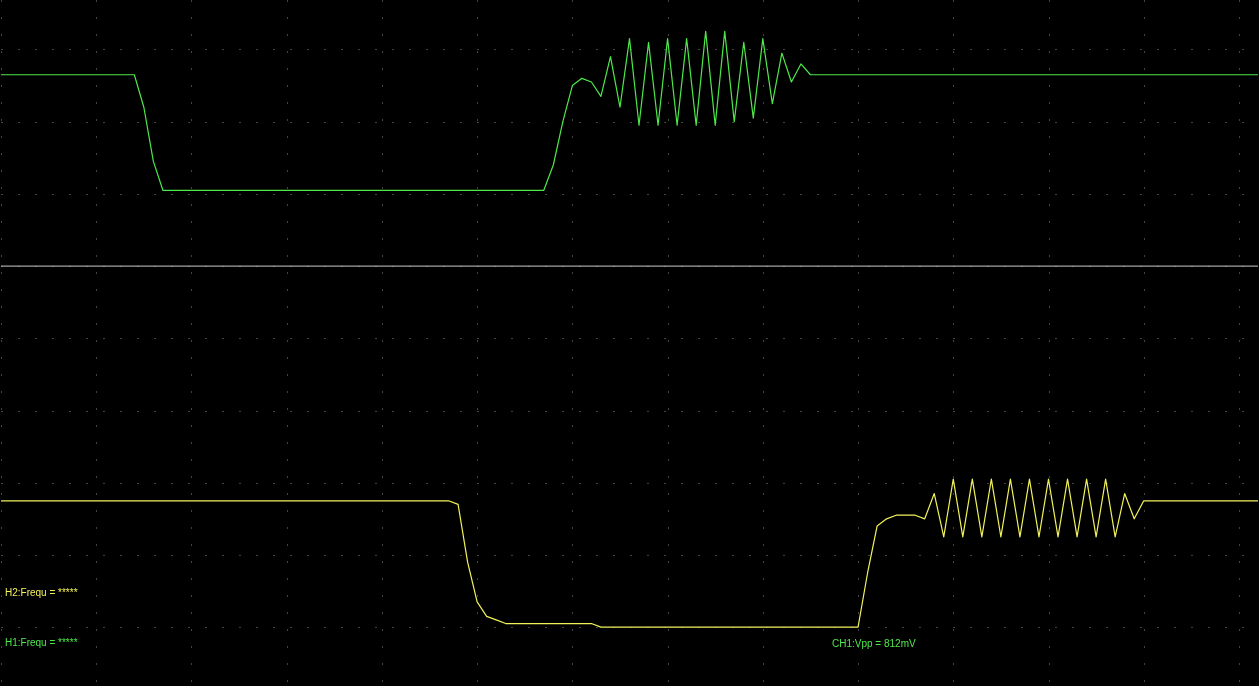 The width and height of the screenshot is (1259, 686). What do you see at coordinates (41, 592) in the screenshot?
I see `annotation: H2:Frequ = *****` at bounding box center [41, 592].